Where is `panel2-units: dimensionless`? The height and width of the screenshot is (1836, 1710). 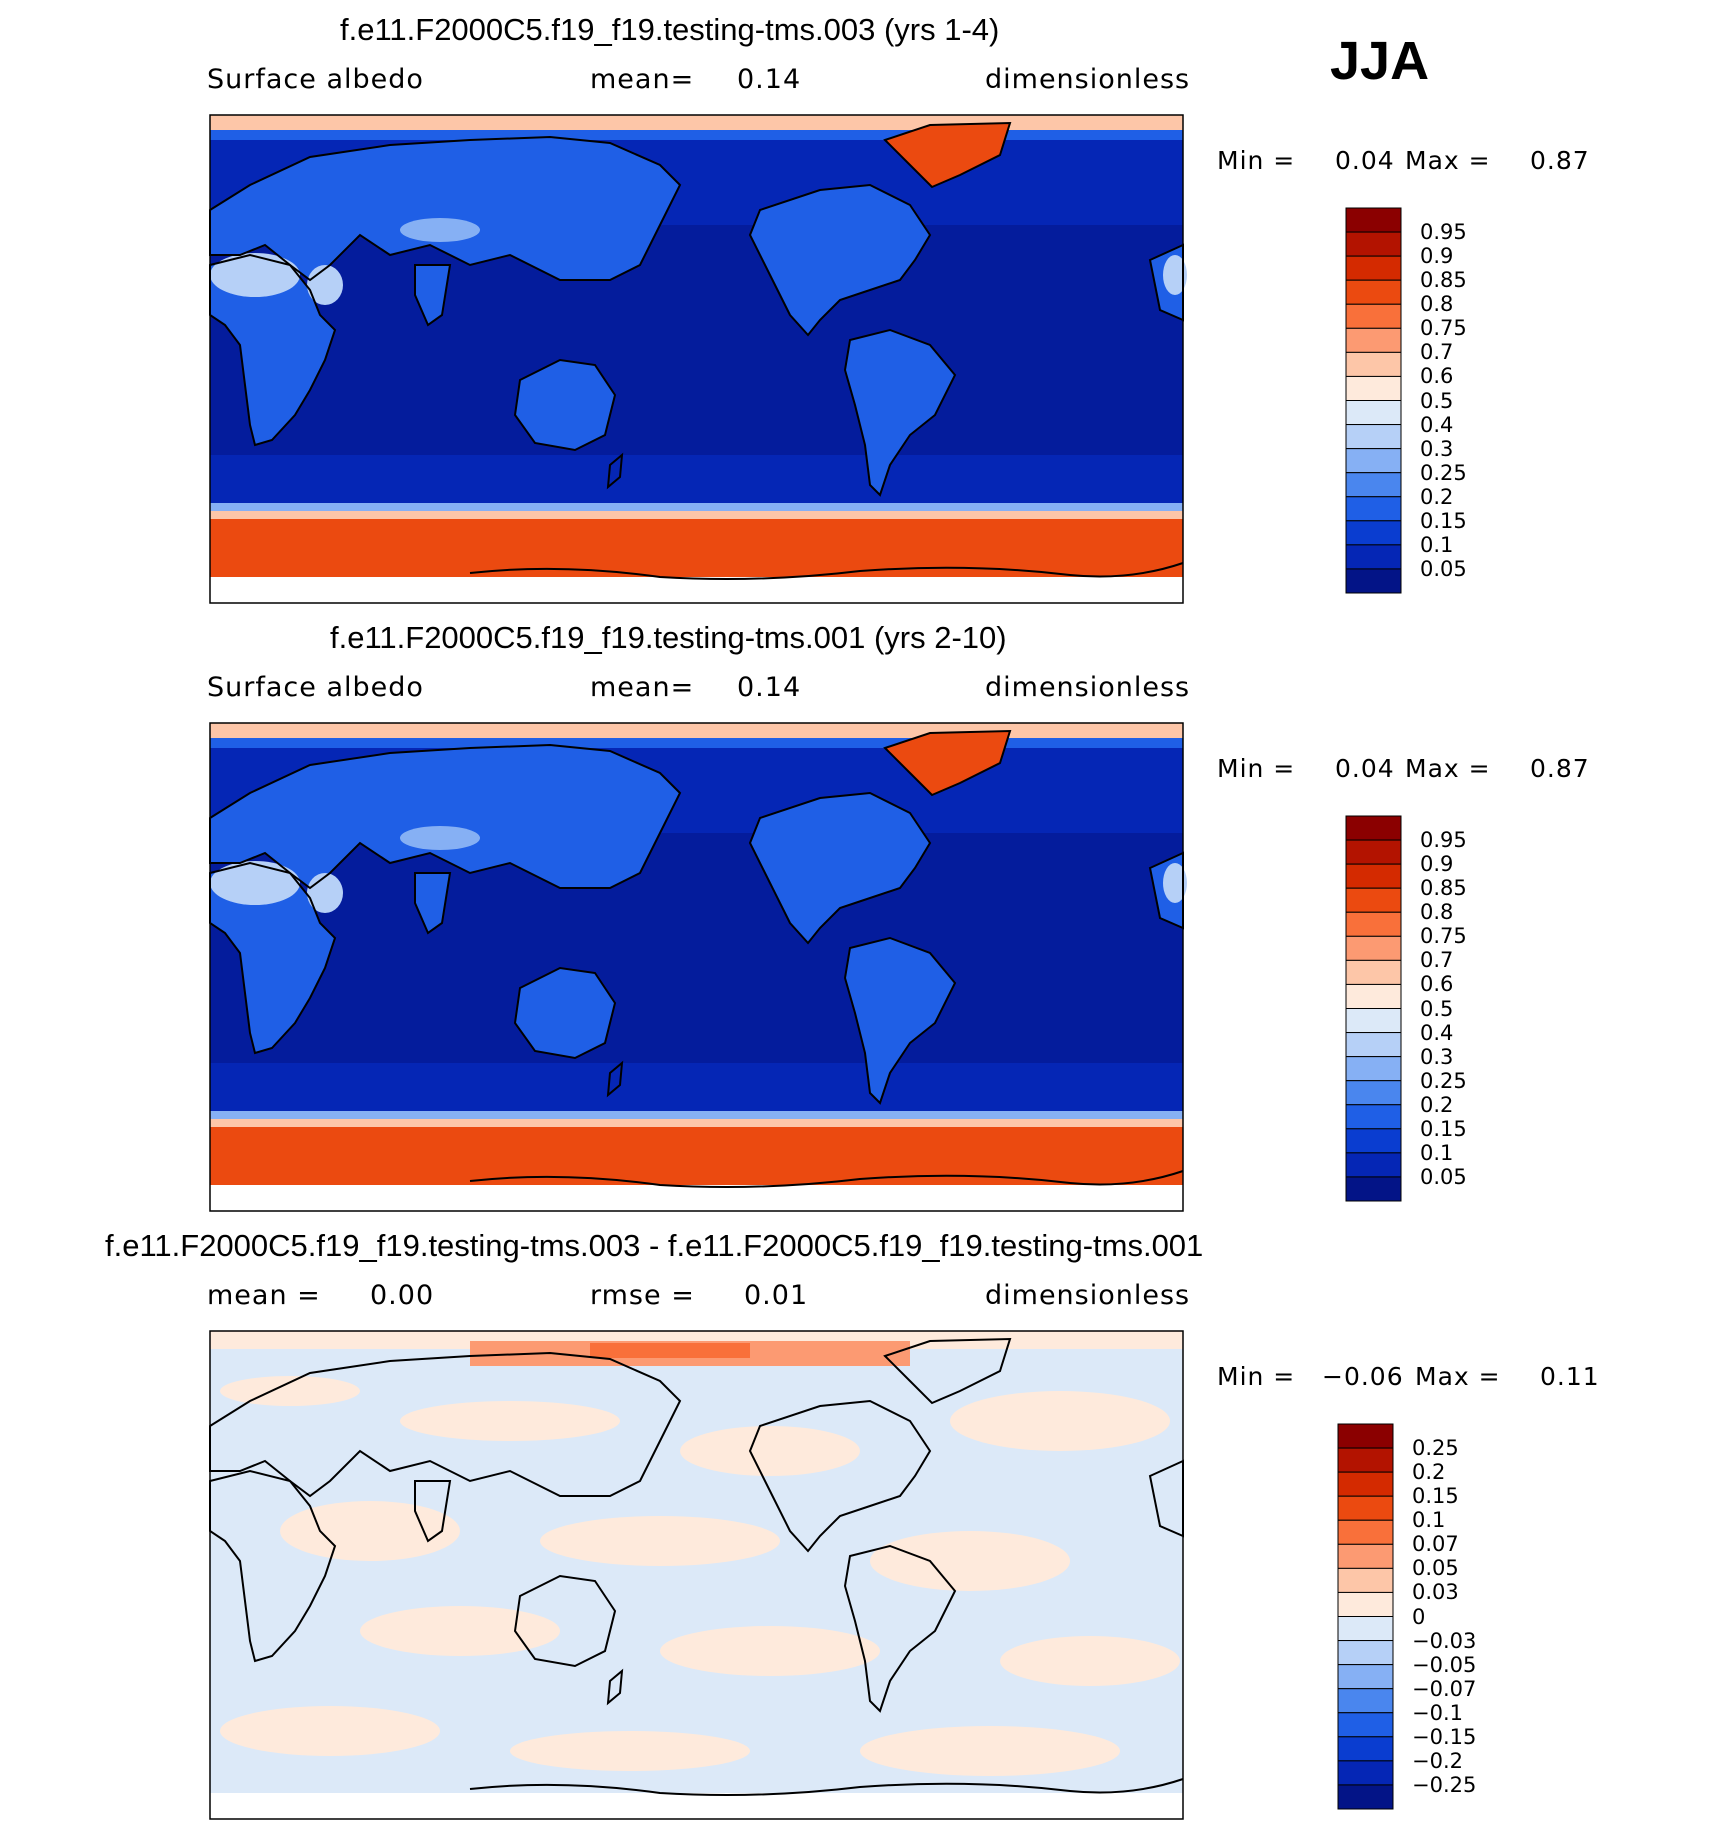
panel2-units: dimensionless is located at coordinates (1088, 687).